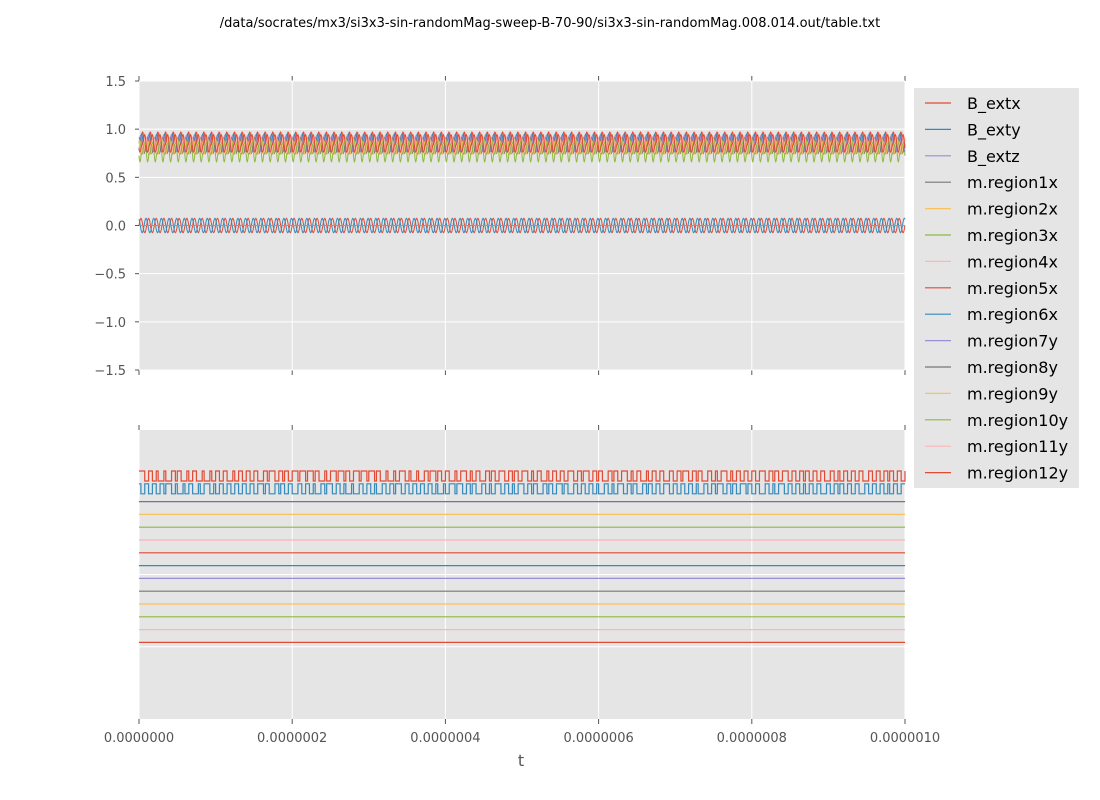  What do you see at coordinates (1012, 341) in the screenshot?
I see `legend-label-m-region7y: m.region7y` at bounding box center [1012, 341].